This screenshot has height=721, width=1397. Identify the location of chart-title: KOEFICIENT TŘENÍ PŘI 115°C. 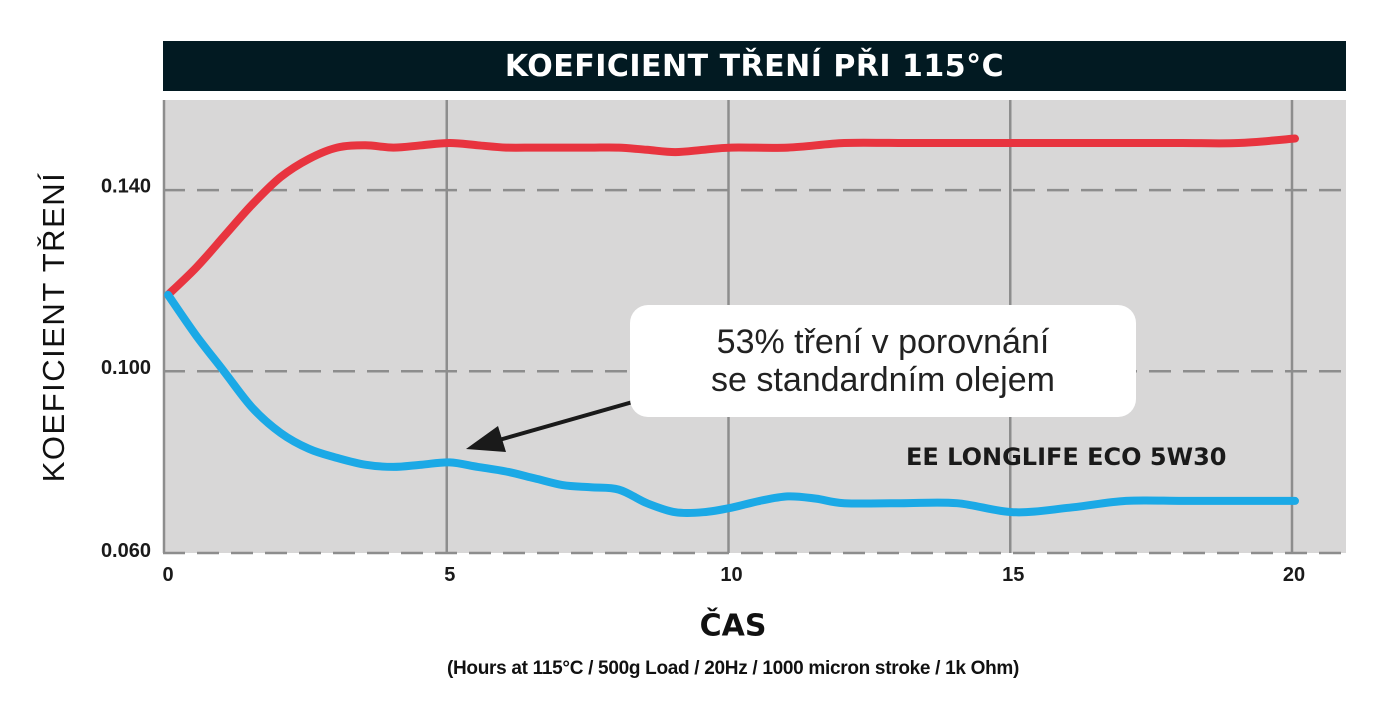
(754, 66).